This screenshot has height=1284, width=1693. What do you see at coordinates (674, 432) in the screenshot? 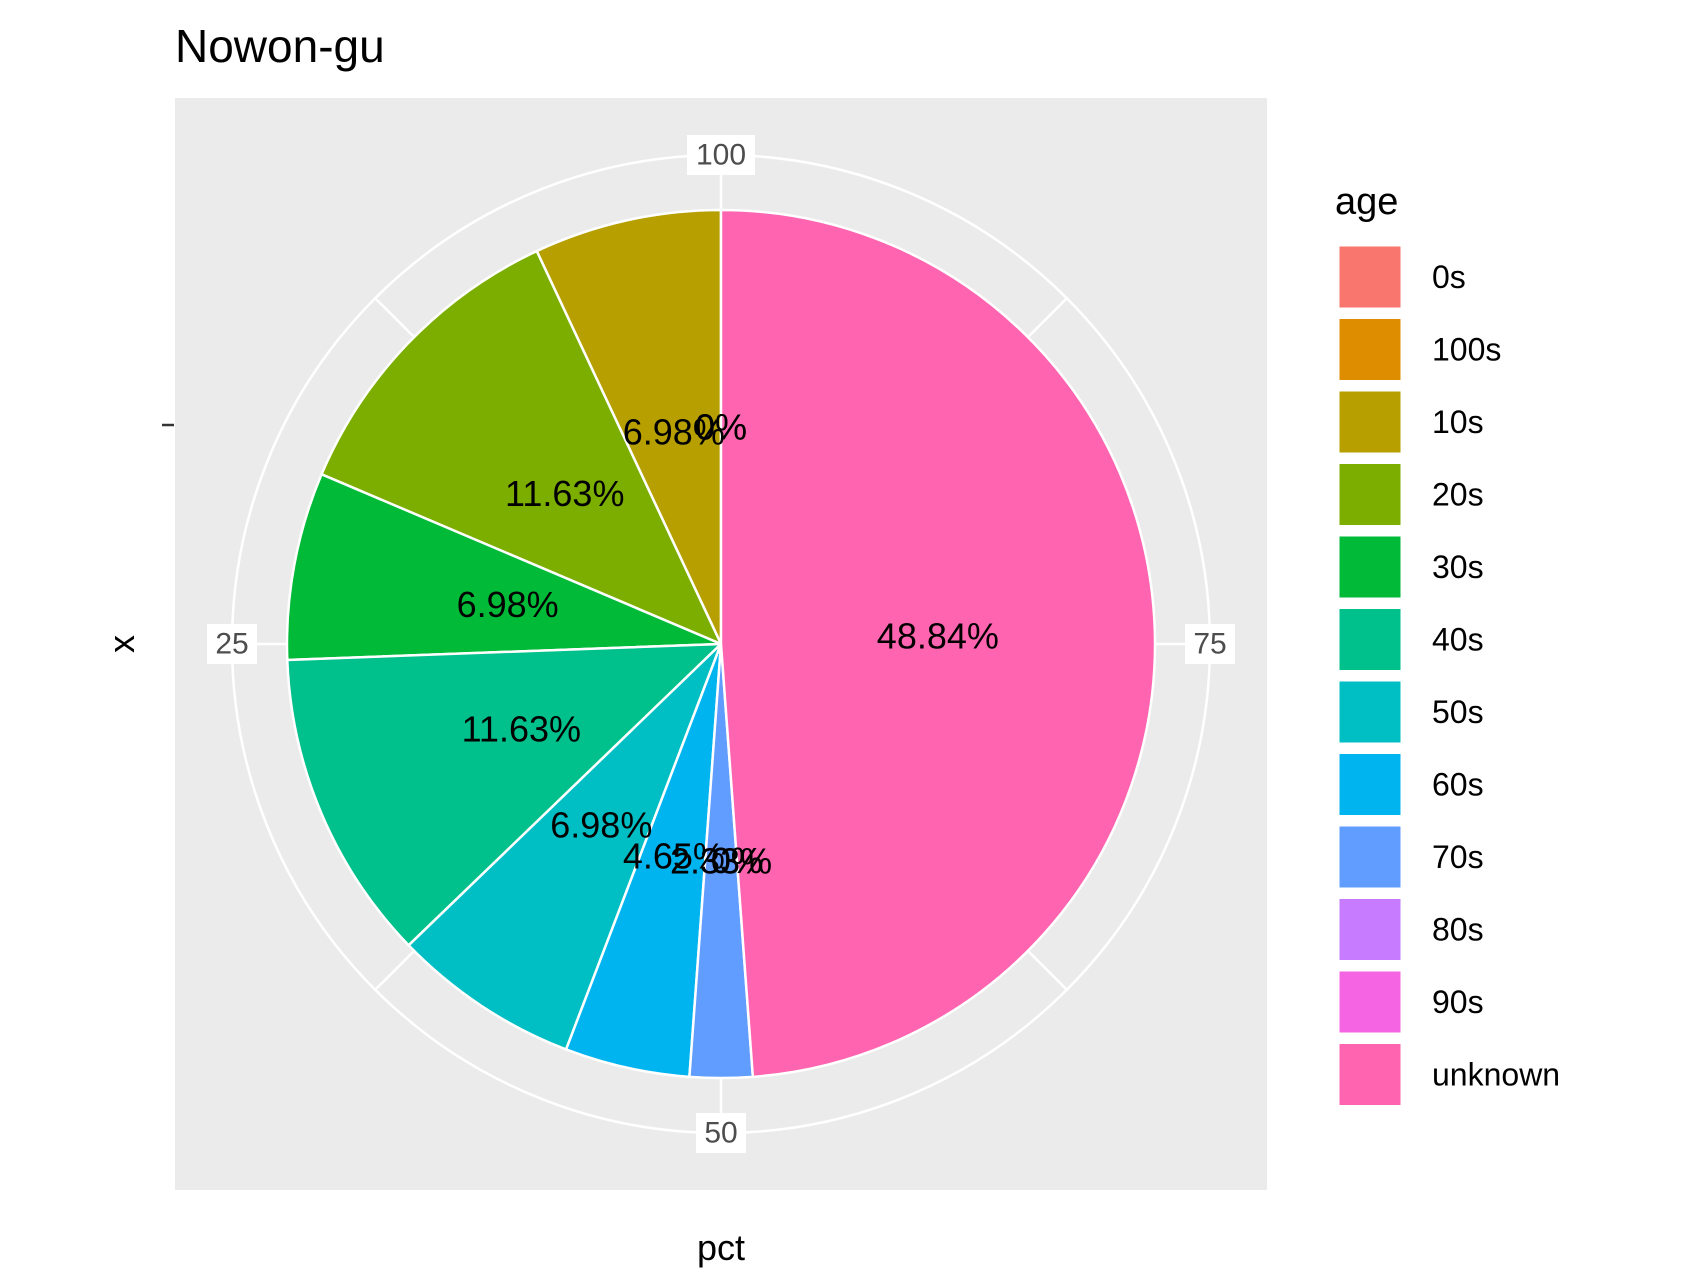
I see `slice-label-10s: 6.98%` at bounding box center [674, 432].